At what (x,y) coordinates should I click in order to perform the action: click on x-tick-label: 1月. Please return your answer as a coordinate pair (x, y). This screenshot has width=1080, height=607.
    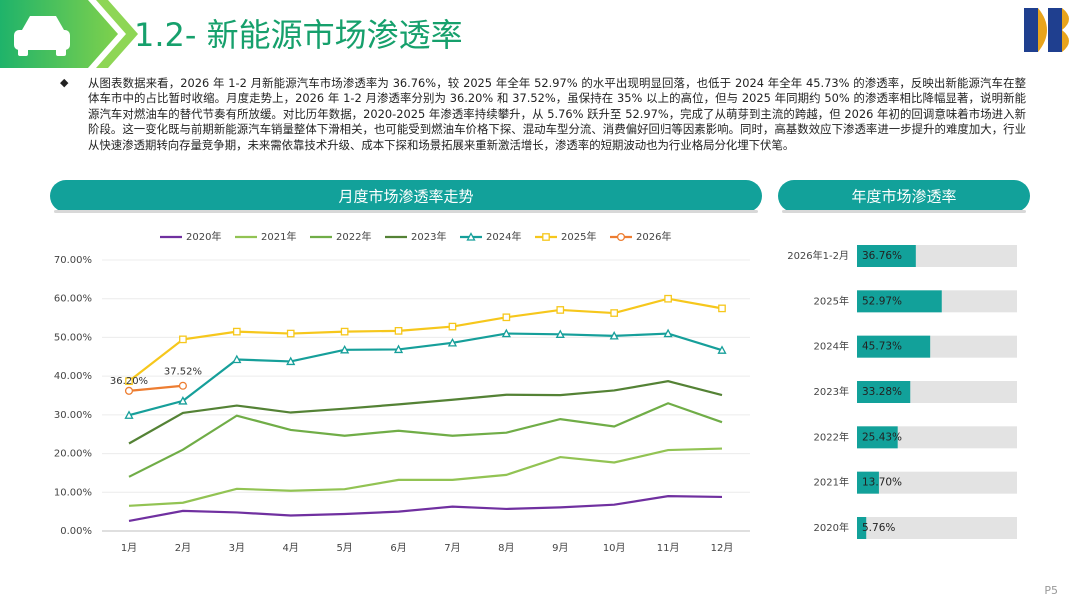
    Looking at the image, I should click on (129, 548).